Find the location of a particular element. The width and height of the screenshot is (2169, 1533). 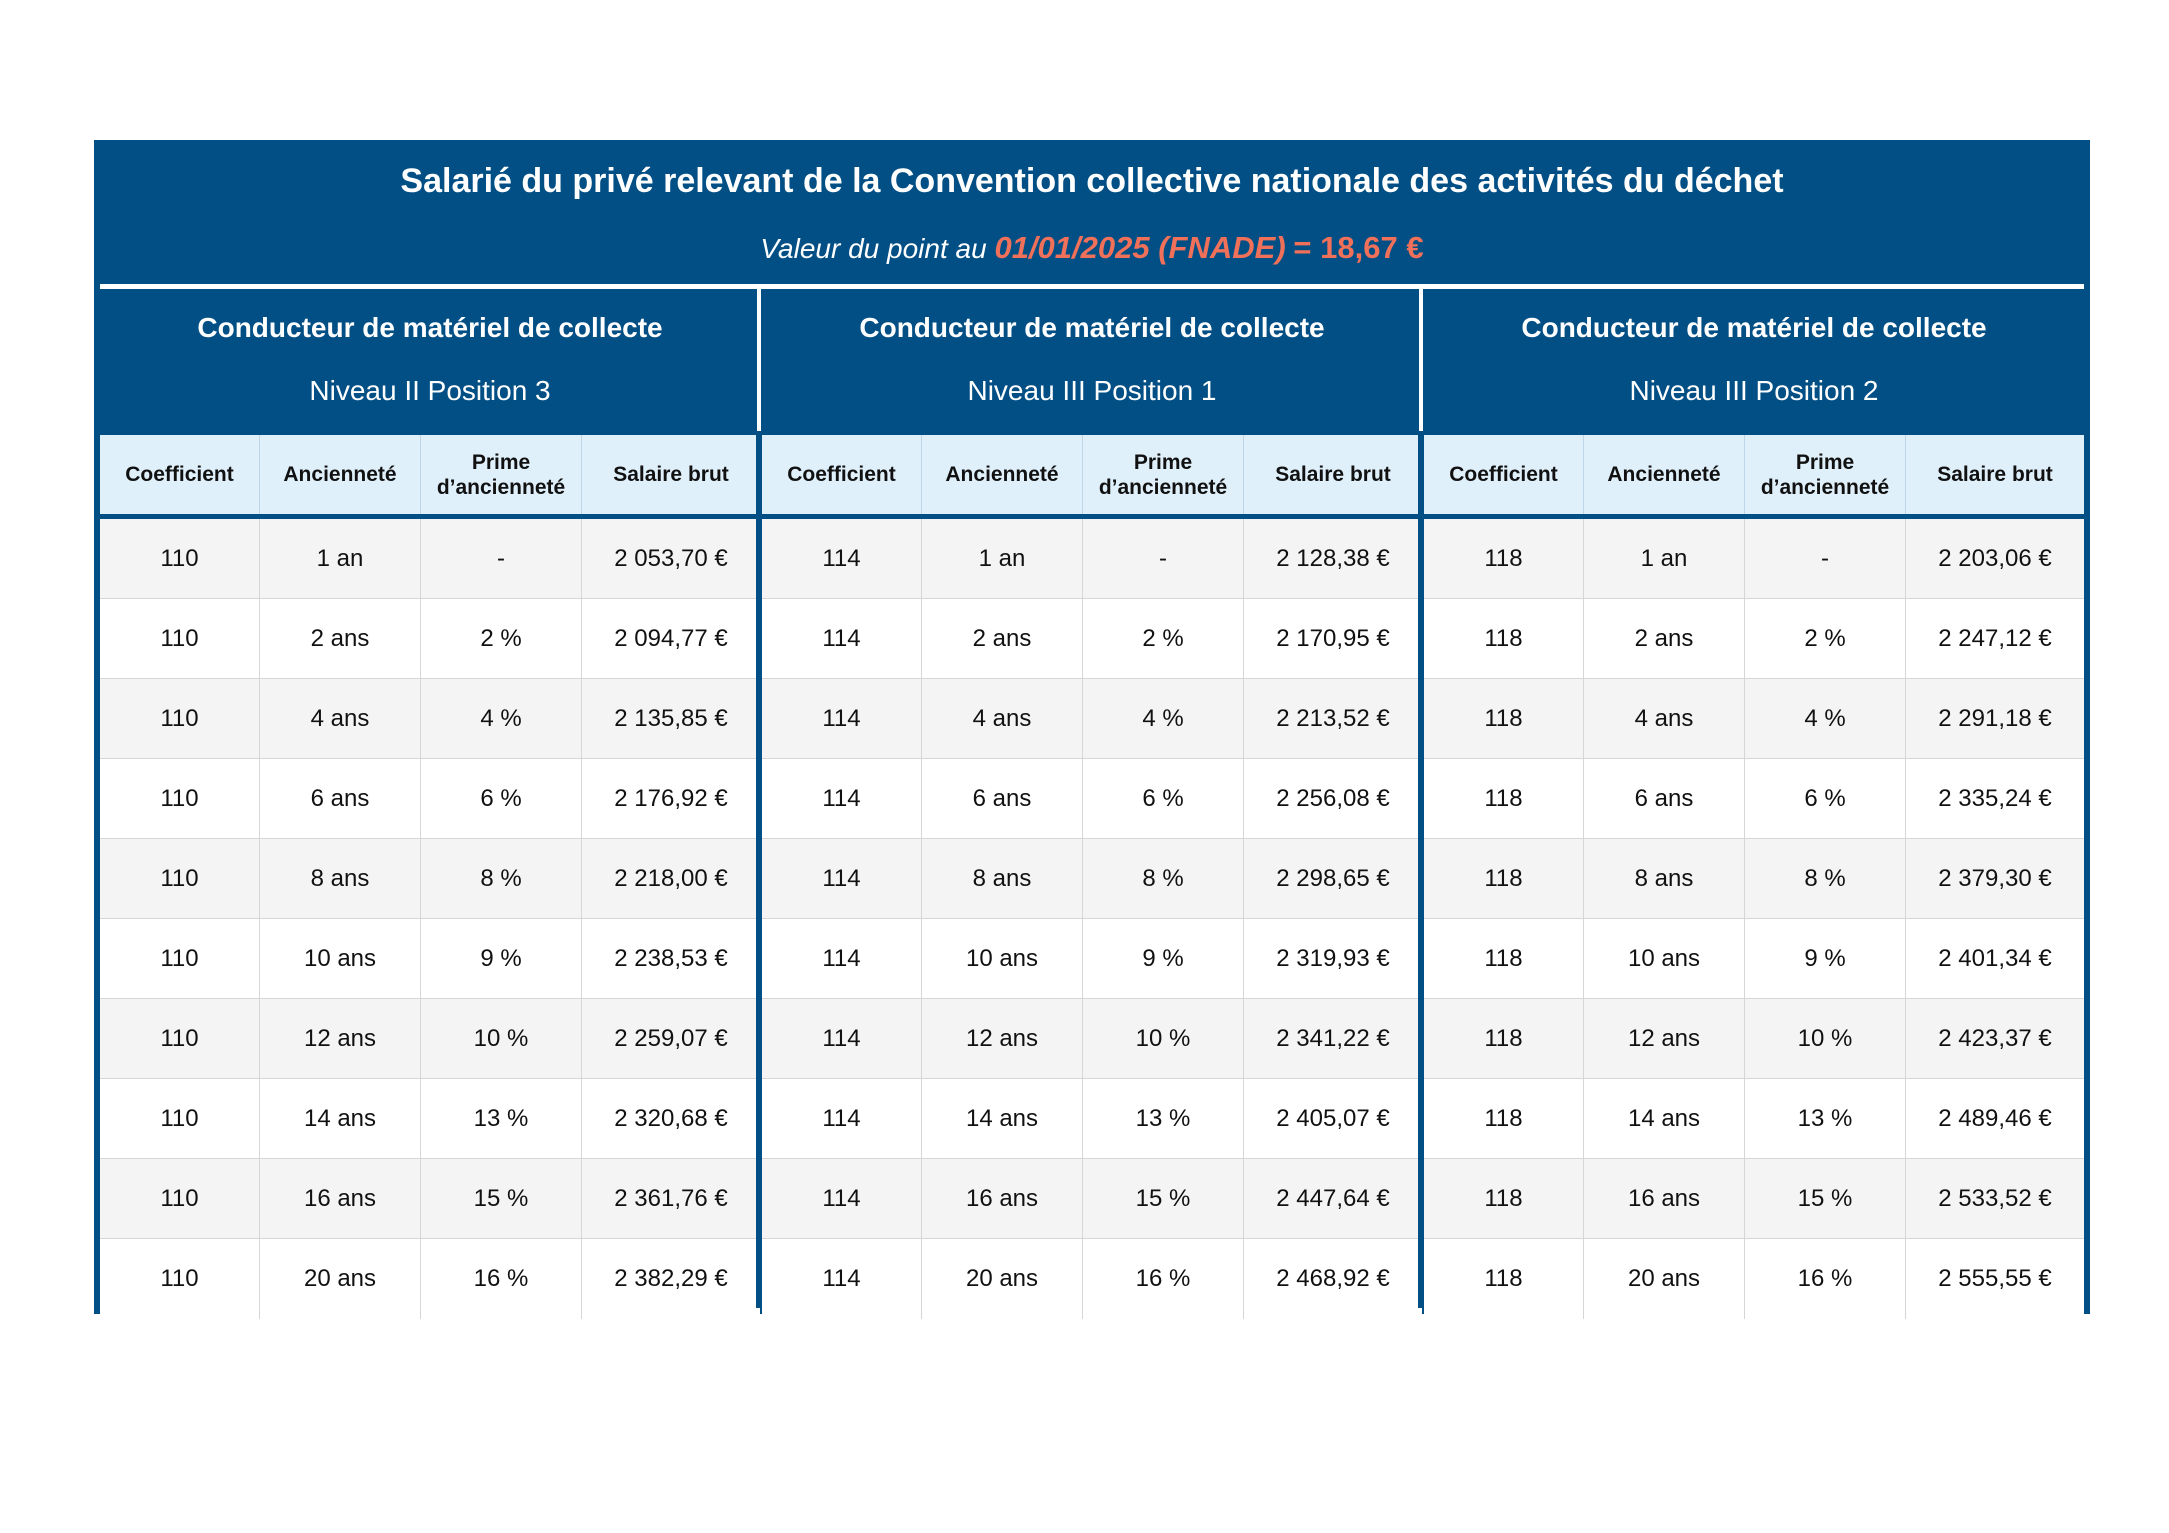

table-row: 110 12 ans 10 % 2 259,07 € is located at coordinates (430, 1039).